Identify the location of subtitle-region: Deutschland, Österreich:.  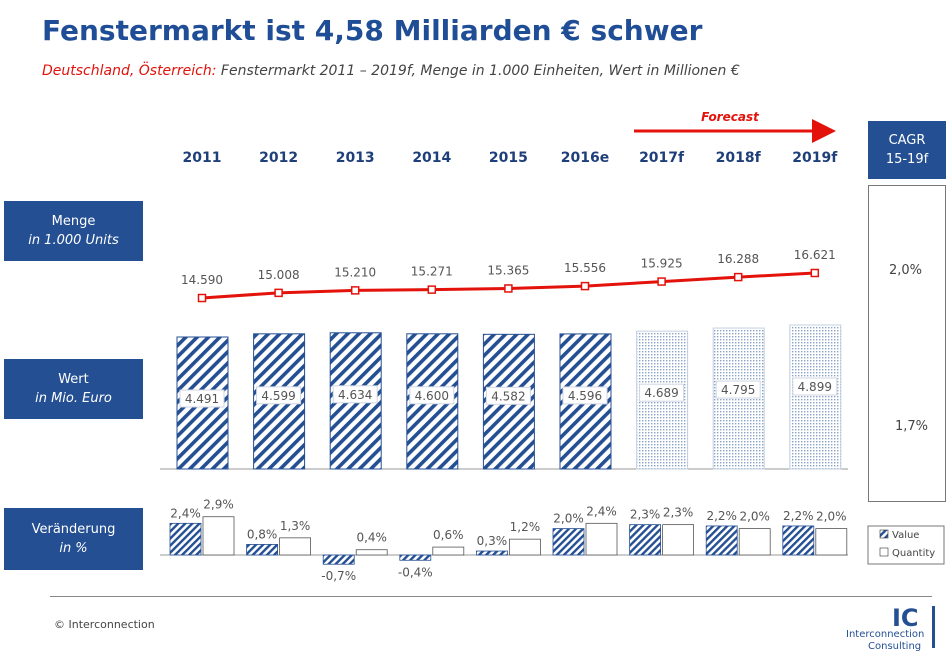
(129, 71).